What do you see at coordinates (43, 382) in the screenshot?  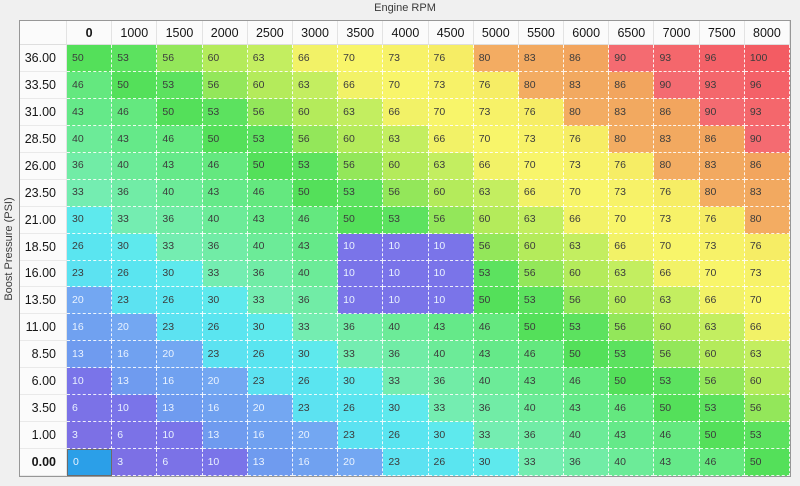 I see `row-header-6.00: 6.00` at bounding box center [43, 382].